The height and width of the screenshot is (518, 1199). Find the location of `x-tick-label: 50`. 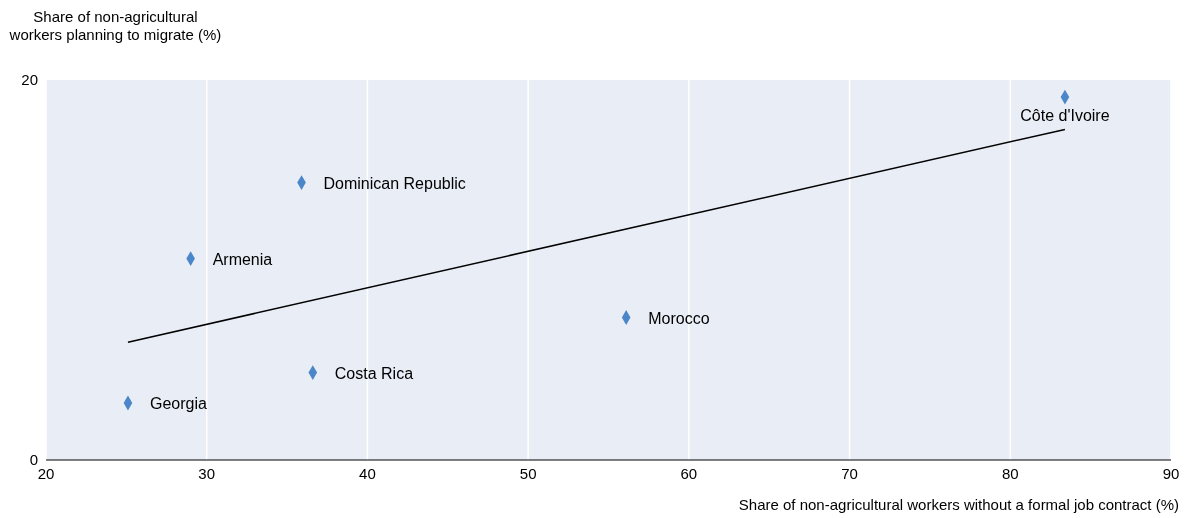

x-tick-label: 50 is located at coordinates (528, 473).